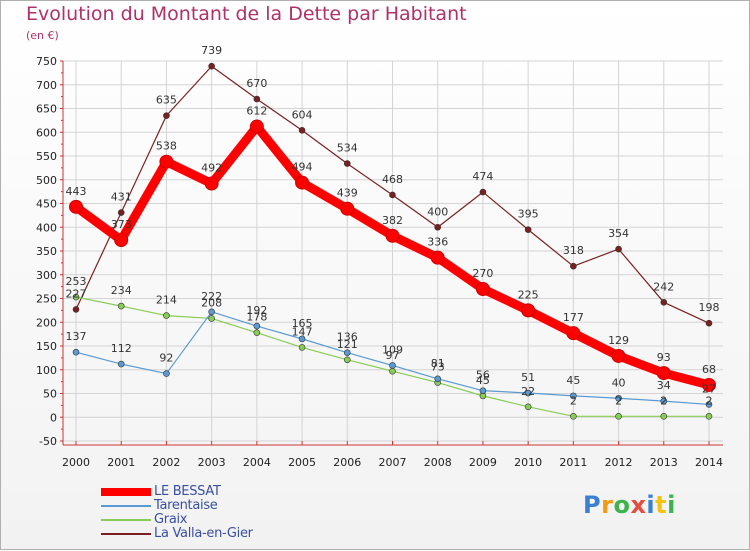 This screenshot has height=551, width=750. Describe the element at coordinates (46, 322) in the screenshot. I see `y-tick-label: 200` at that location.